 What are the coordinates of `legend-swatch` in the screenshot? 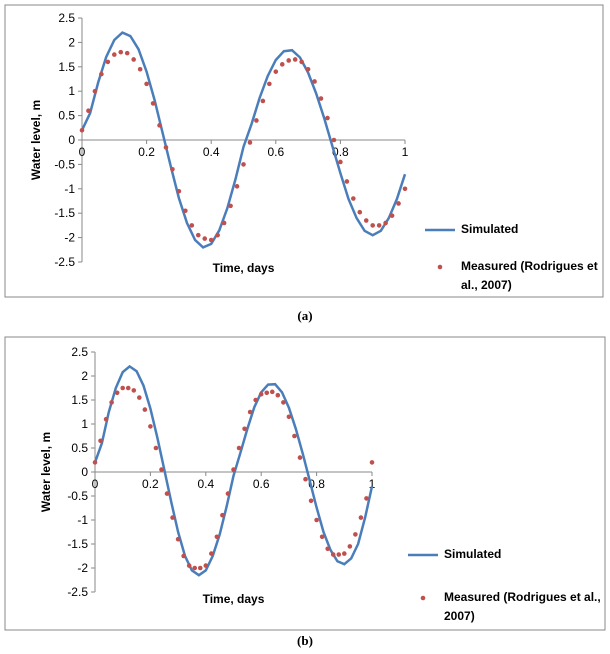 It's located at (423, 598).